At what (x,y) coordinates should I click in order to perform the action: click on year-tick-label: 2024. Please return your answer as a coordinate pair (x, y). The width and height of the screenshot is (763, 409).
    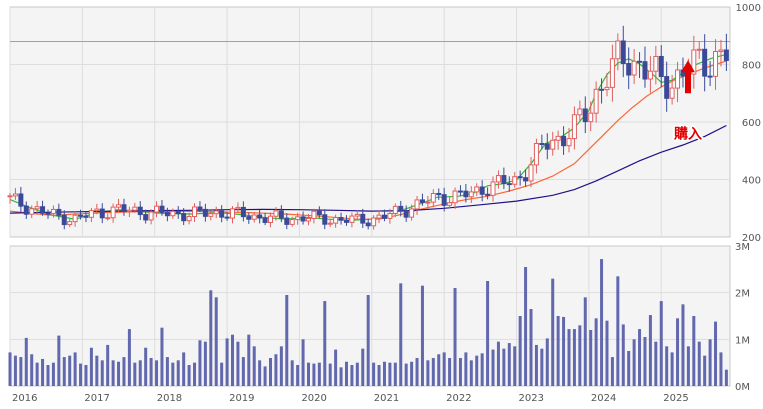
    Looking at the image, I should click on (603, 398).